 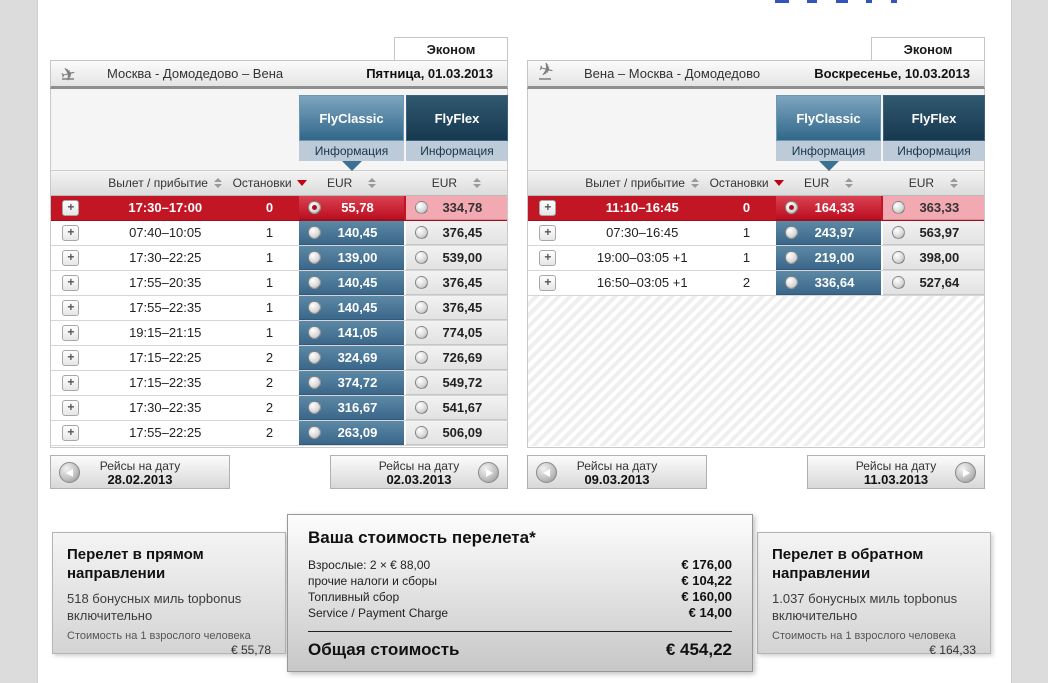 I want to click on stops-column-header: Остановки, so click(x=270, y=183).